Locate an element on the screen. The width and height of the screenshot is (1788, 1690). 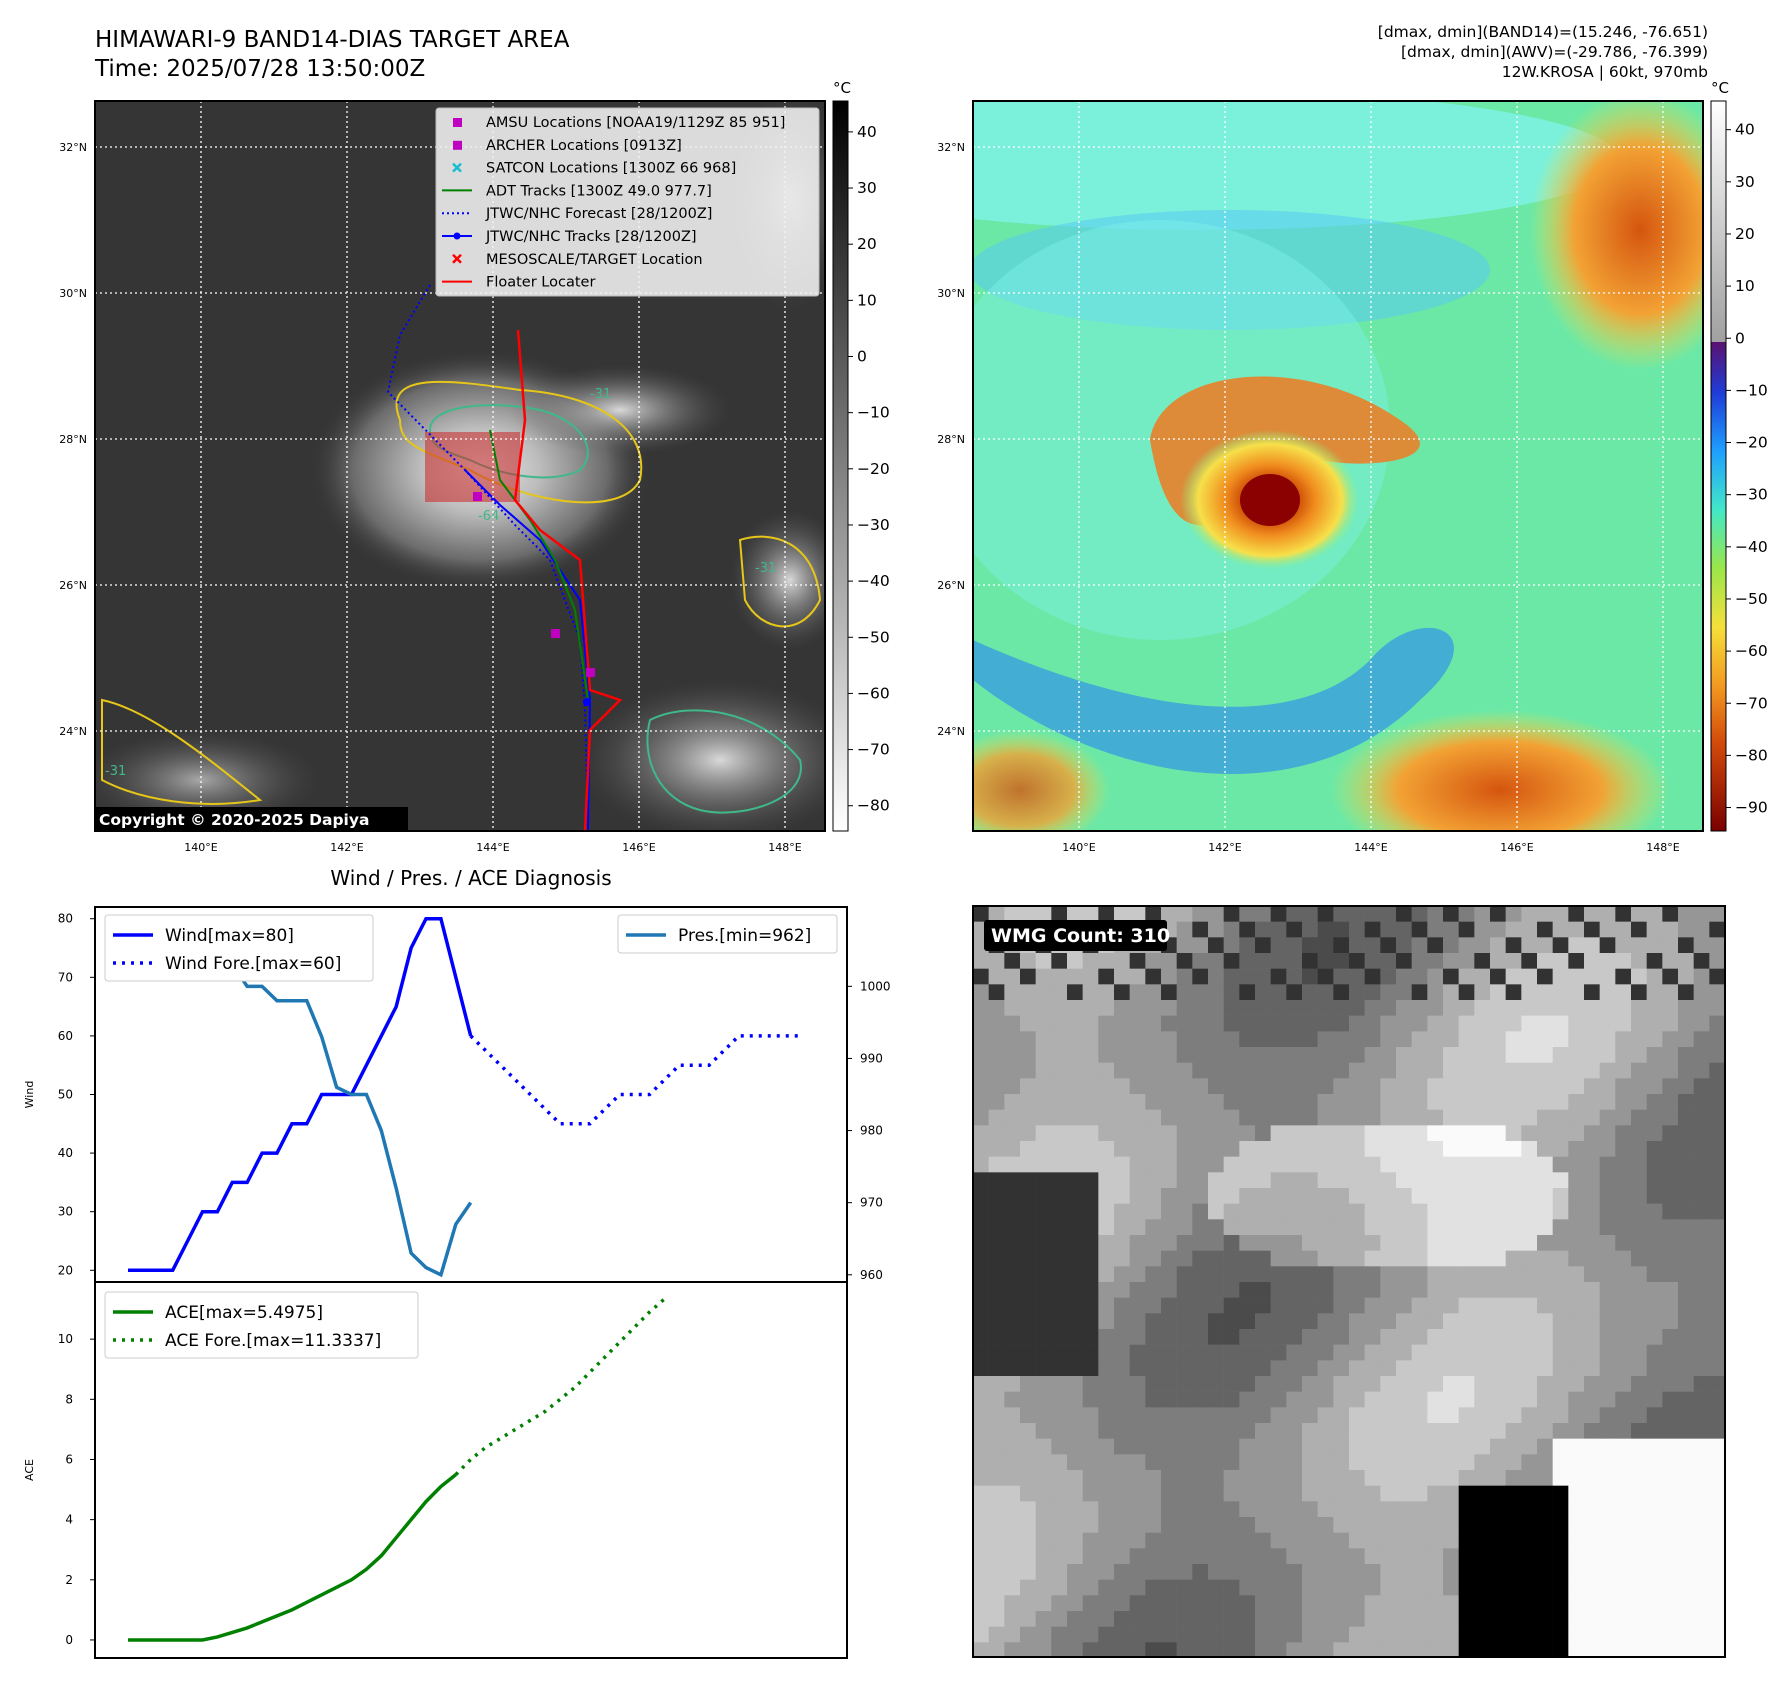
legend-x-marker is located at coordinates (457, 258).